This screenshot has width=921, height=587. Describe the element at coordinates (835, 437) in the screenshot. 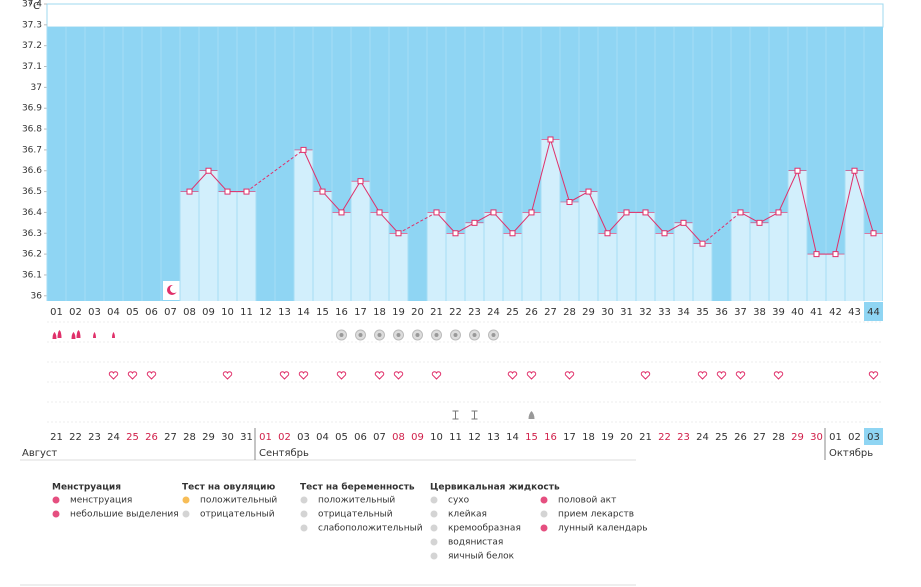

I see `date-label: 01` at that location.